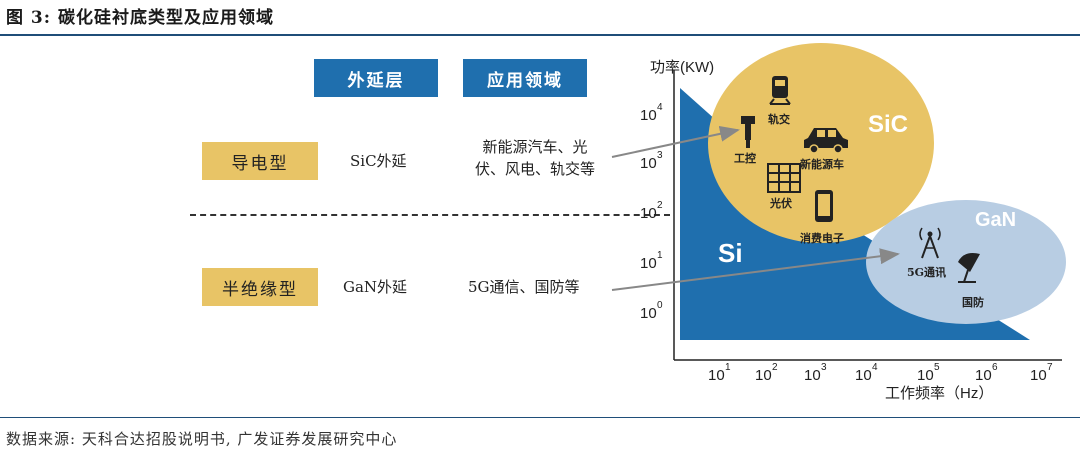 This screenshot has width=1080, height=462. Describe the element at coordinates (926, 272) in the screenshot. I see `gan-app-5g: 5G通讯` at that location.